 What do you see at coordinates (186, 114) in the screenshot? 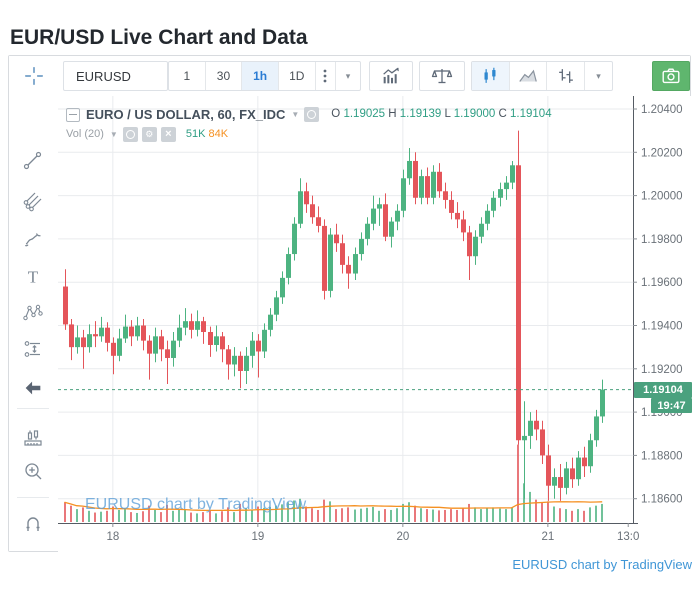
I see `legend-series-title: EURO / US DOLLAR, 60, FX_IDC` at bounding box center [186, 114].